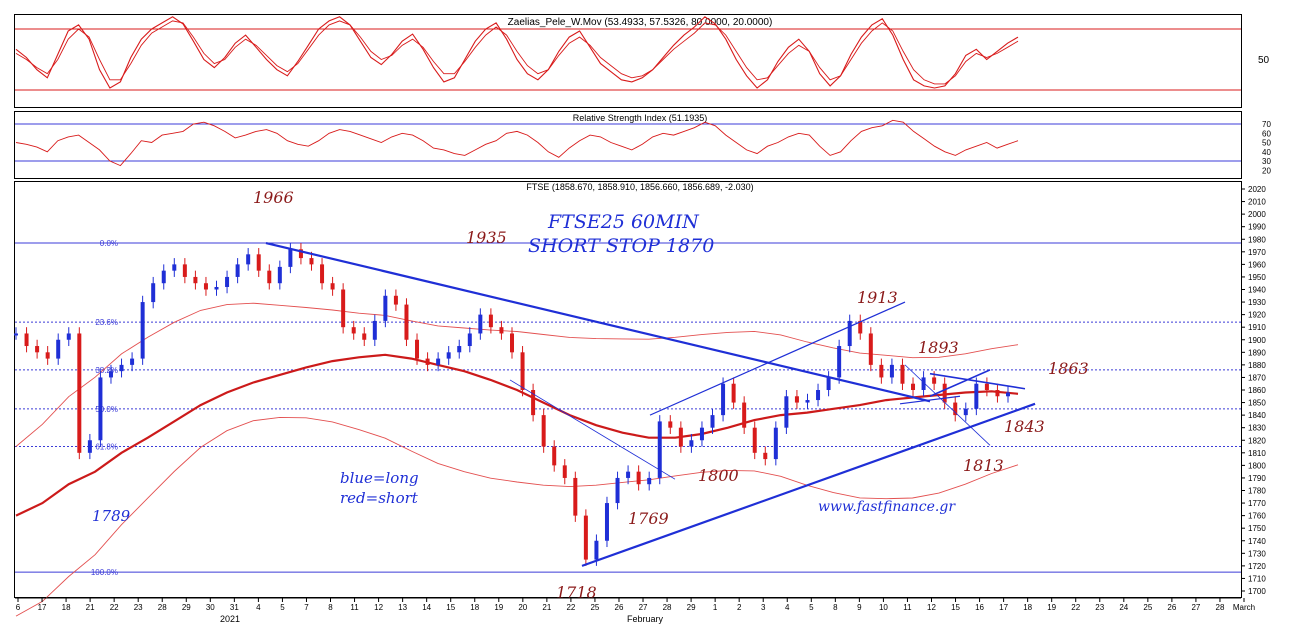  What do you see at coordinates (379, 478) in the screenshot?
I see `annotation-text: blue=long` at bounding box center [379, 478].